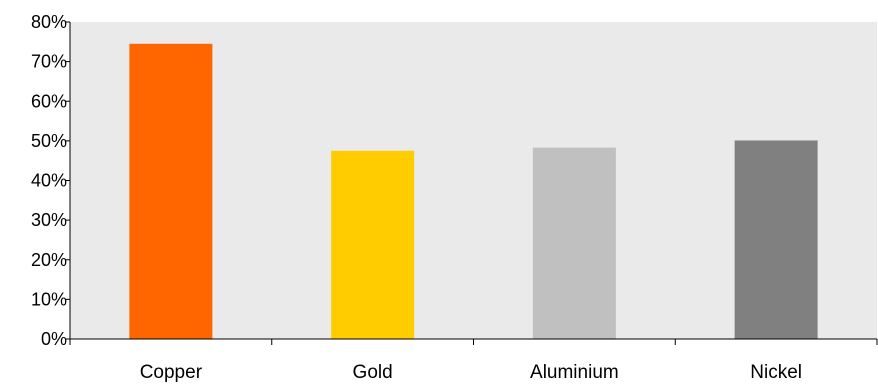 This screenshot has height=384, width=878. What do you see at coordinates (473, 360) in the screenshot?
I see `x-axis: Copper Gold Aluminium Nickel` at bounding box center [473, 360].